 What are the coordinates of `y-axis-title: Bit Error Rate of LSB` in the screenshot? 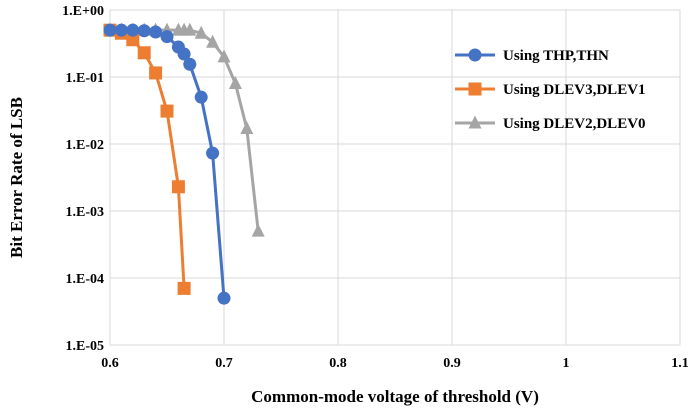 It's located at (16, 177).